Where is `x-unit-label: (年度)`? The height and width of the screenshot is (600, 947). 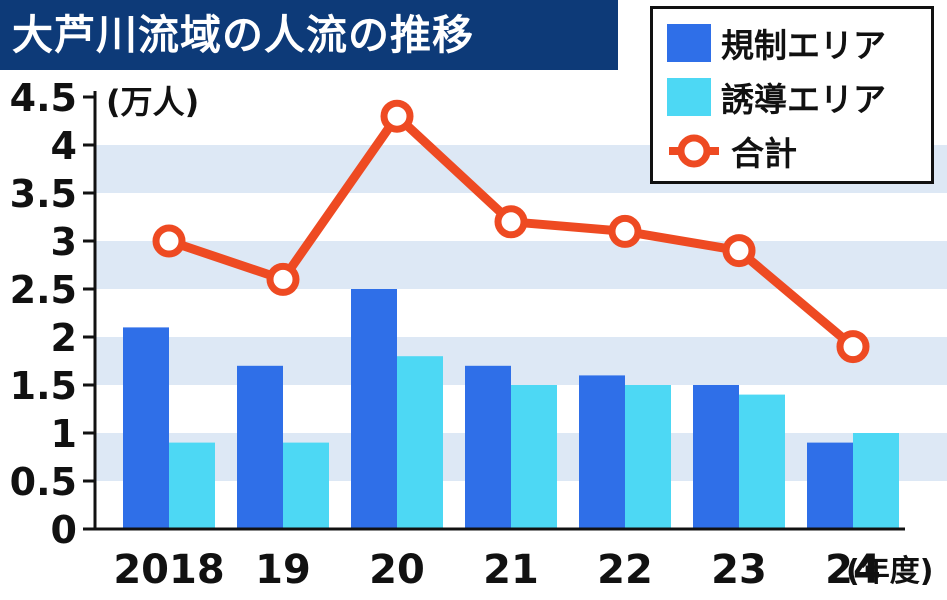
x-unit-label: (年度) is located at coordinates (889, 571).